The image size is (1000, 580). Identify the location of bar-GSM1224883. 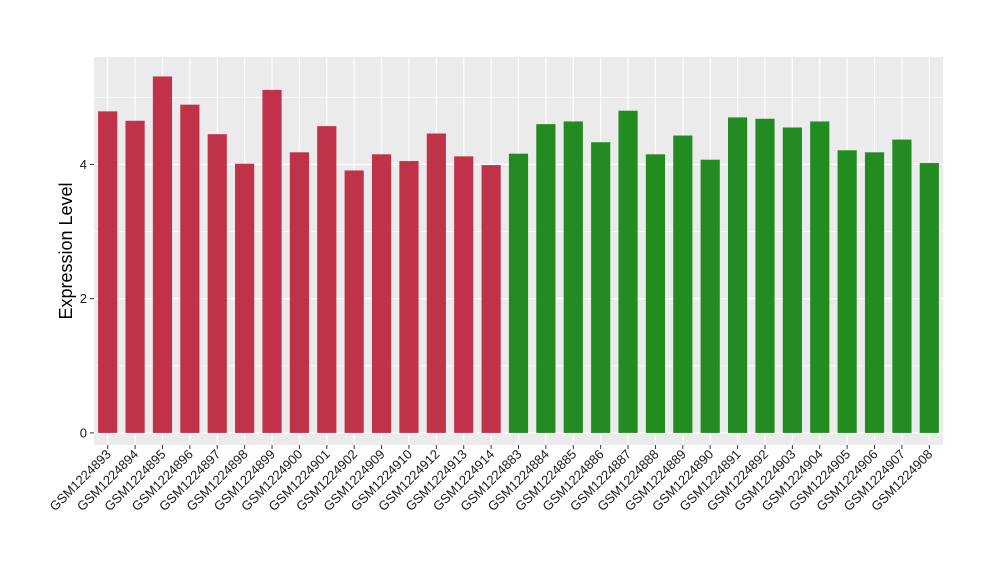
(518, 293).